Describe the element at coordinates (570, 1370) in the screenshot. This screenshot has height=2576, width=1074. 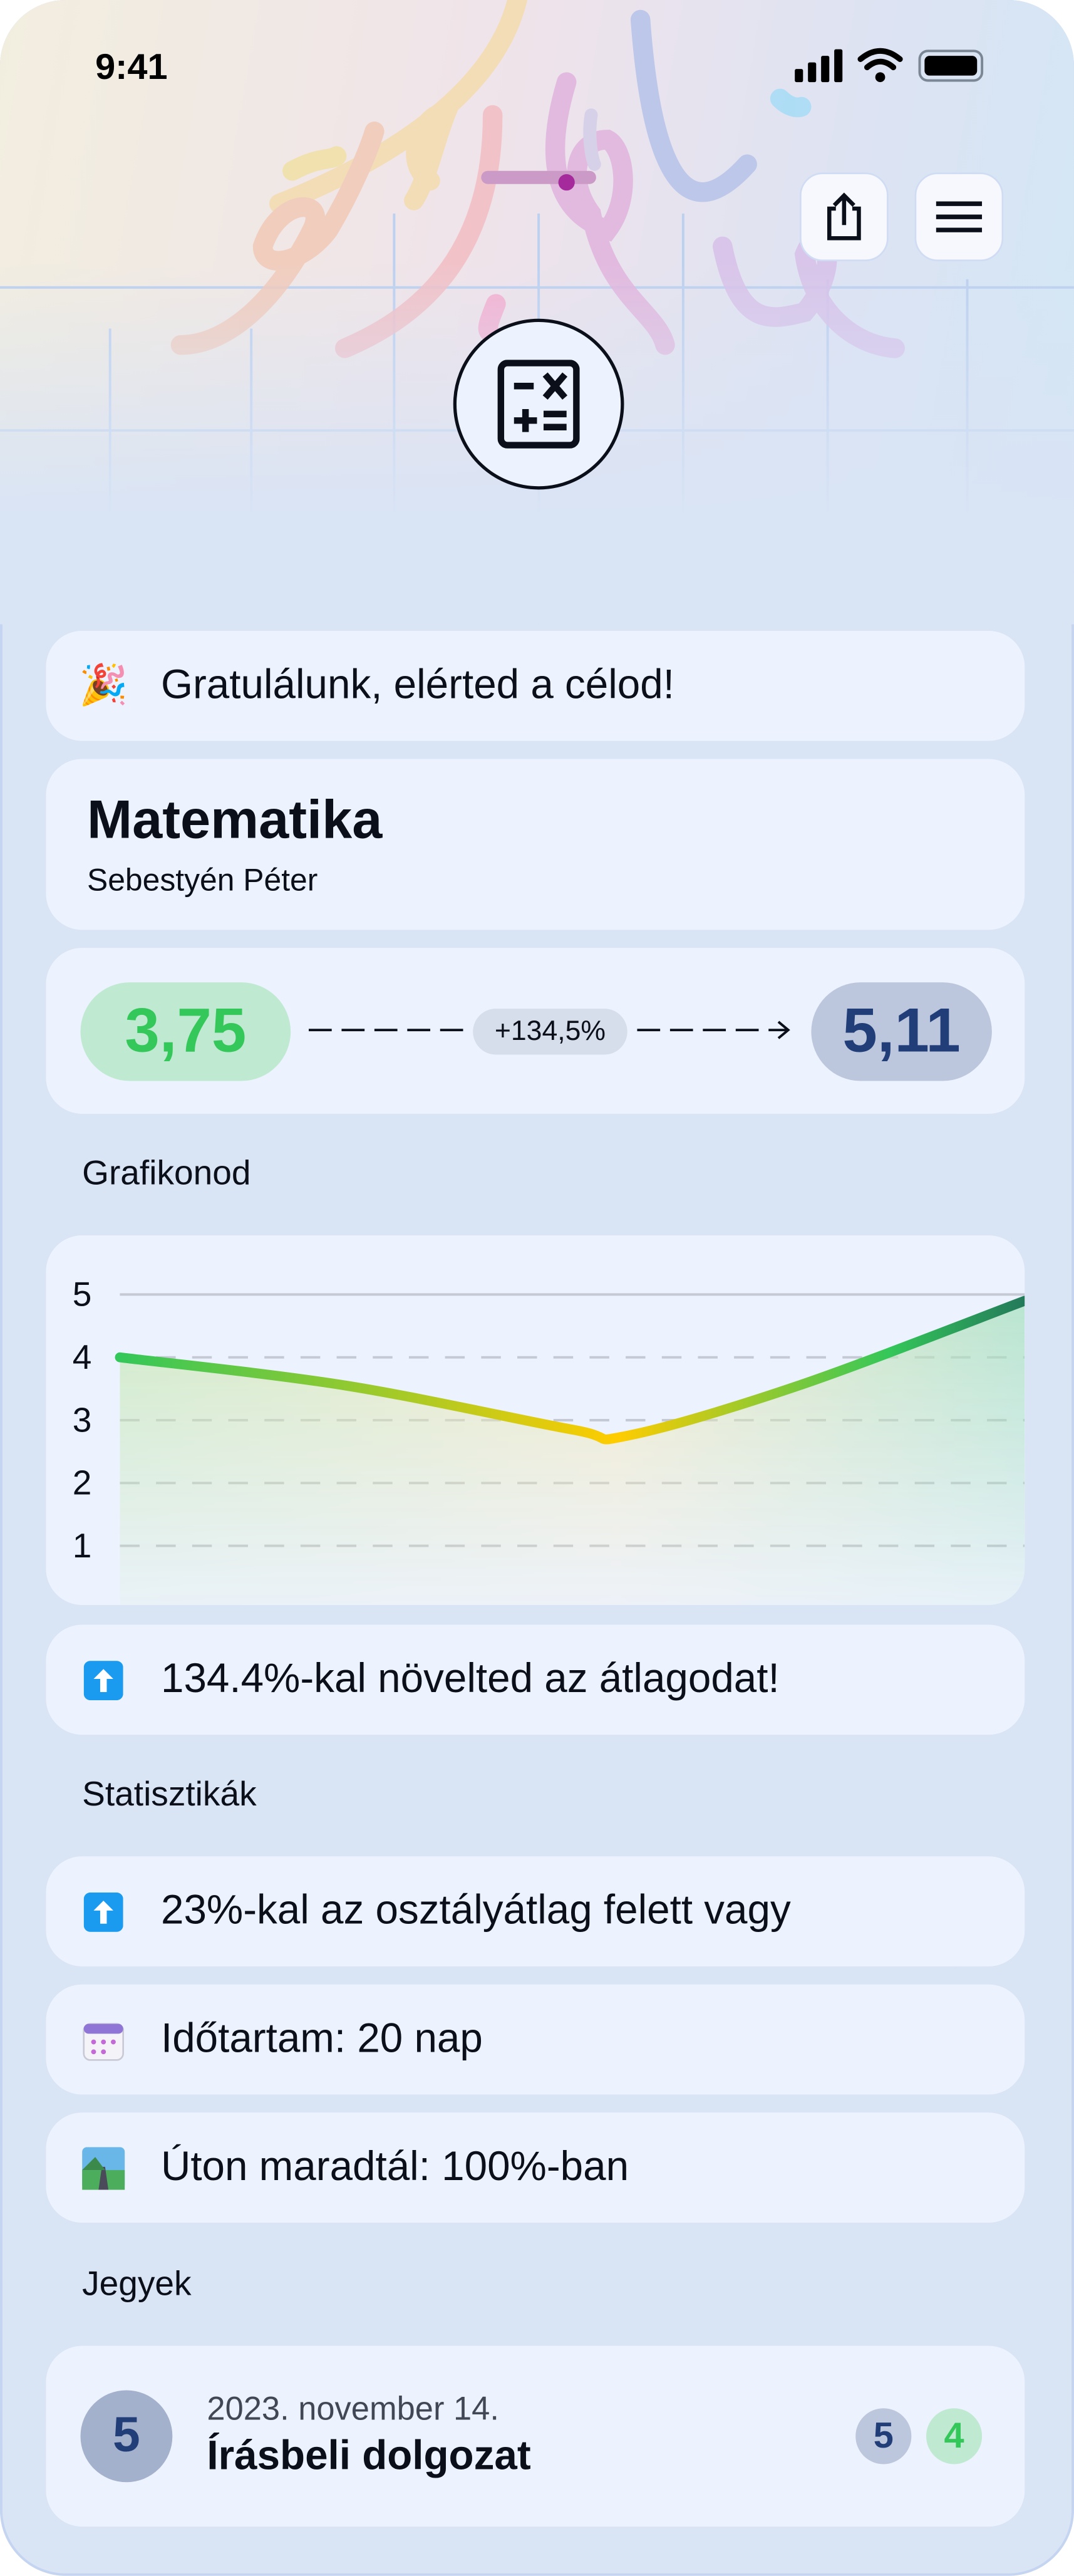
I see `chart-line` at that location.